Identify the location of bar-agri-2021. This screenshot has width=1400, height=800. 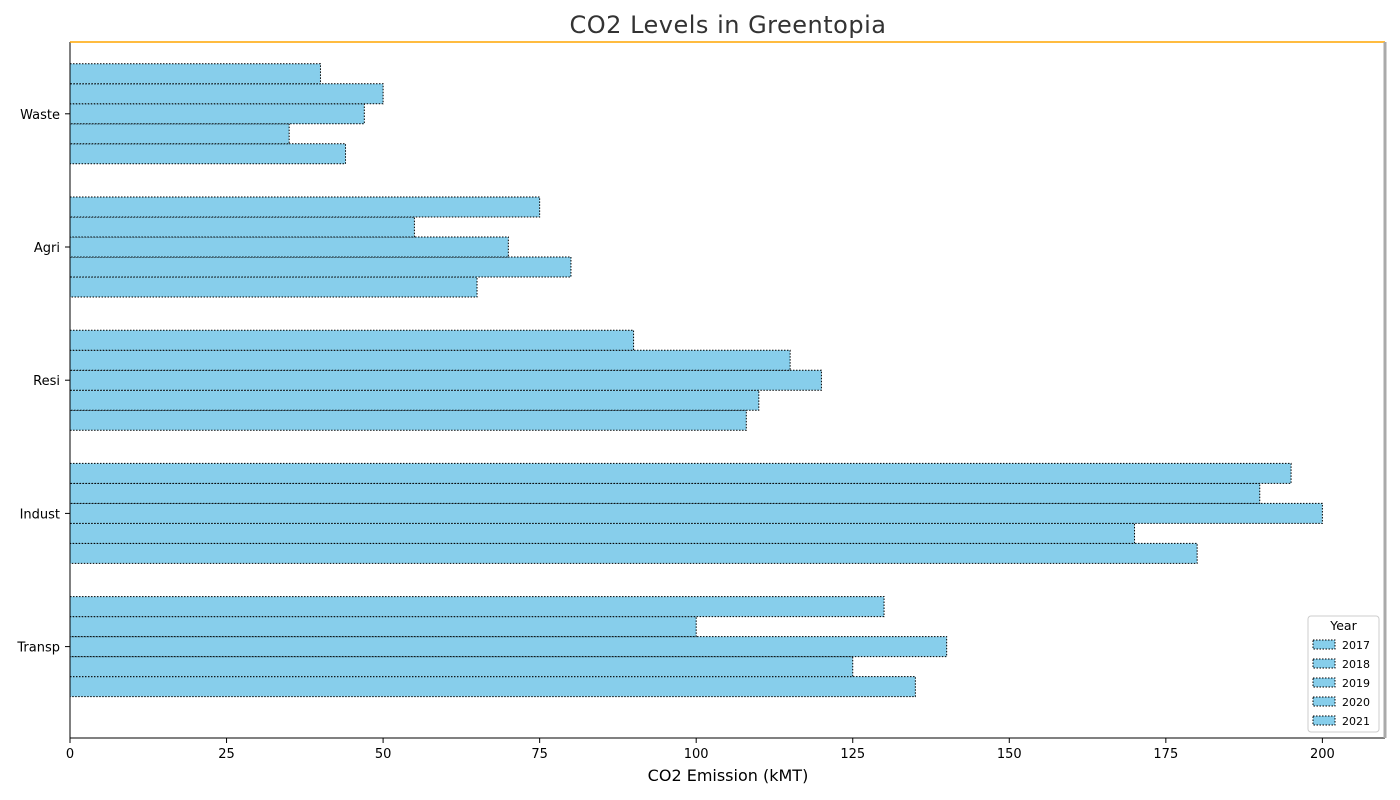
(305, 207).